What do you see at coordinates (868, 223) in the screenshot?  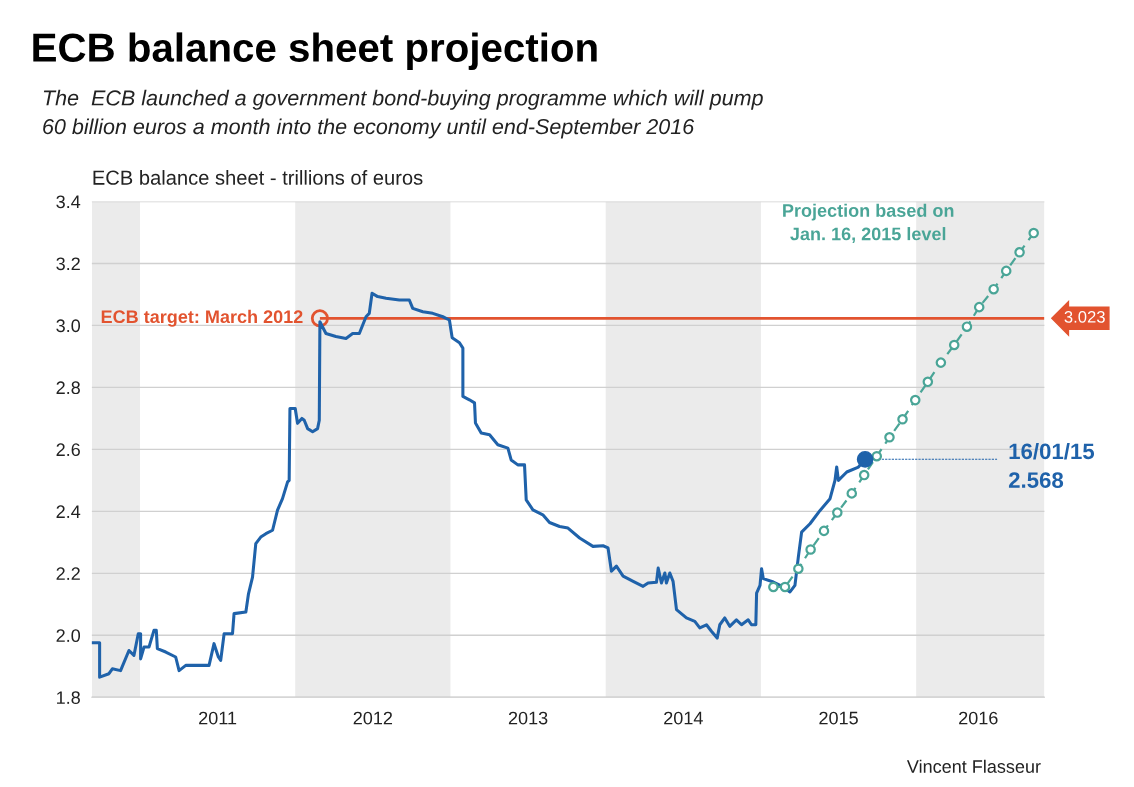 I see `annotation: Projection based on Jan. 16, 2015 level` at bounding box center [868, 223].